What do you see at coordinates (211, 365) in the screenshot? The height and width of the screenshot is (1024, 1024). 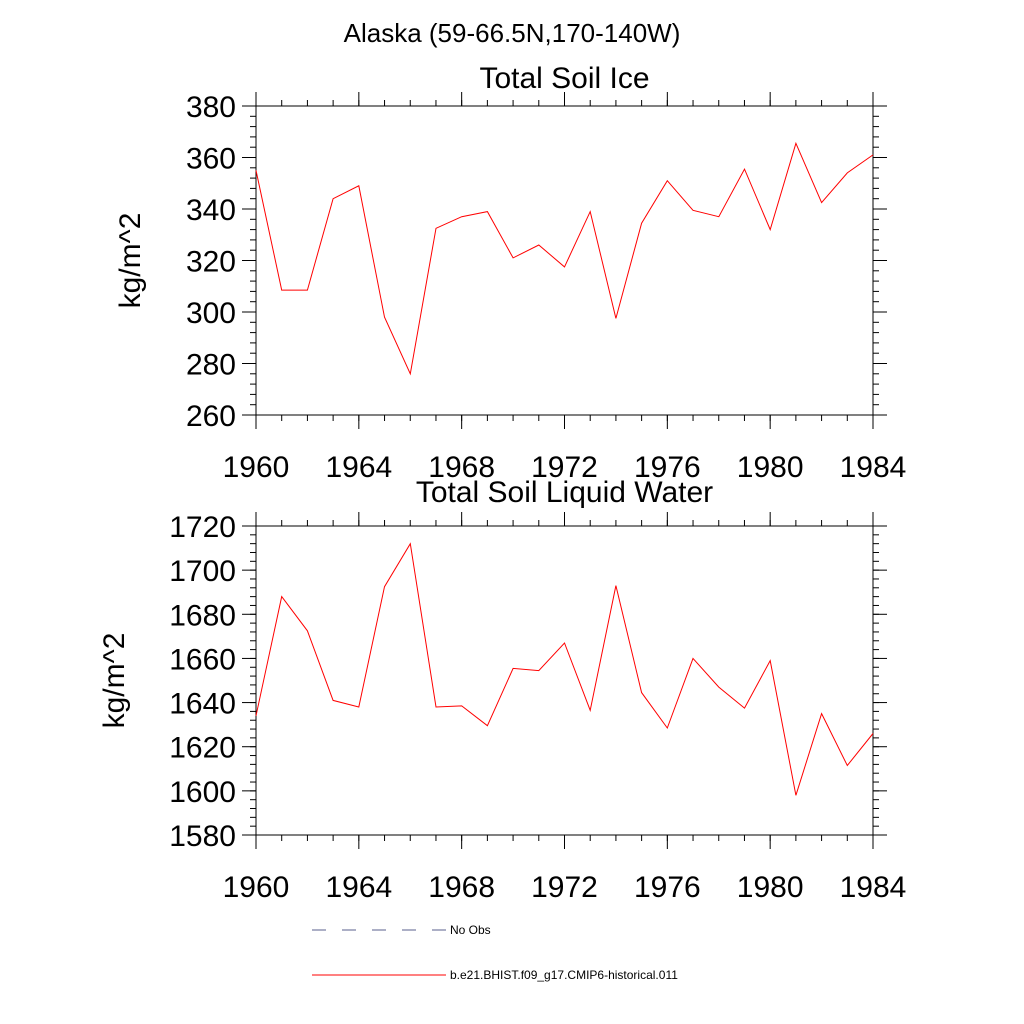 I see `y-tick-label: 280` at bounding box center [211, 365].